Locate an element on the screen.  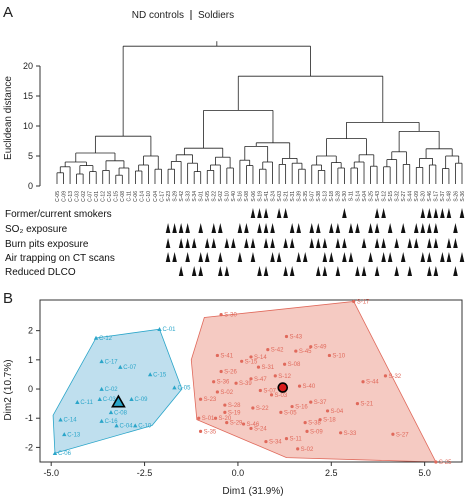
leaf-label-s-32: S-32 is located at coordinates (397, 196).